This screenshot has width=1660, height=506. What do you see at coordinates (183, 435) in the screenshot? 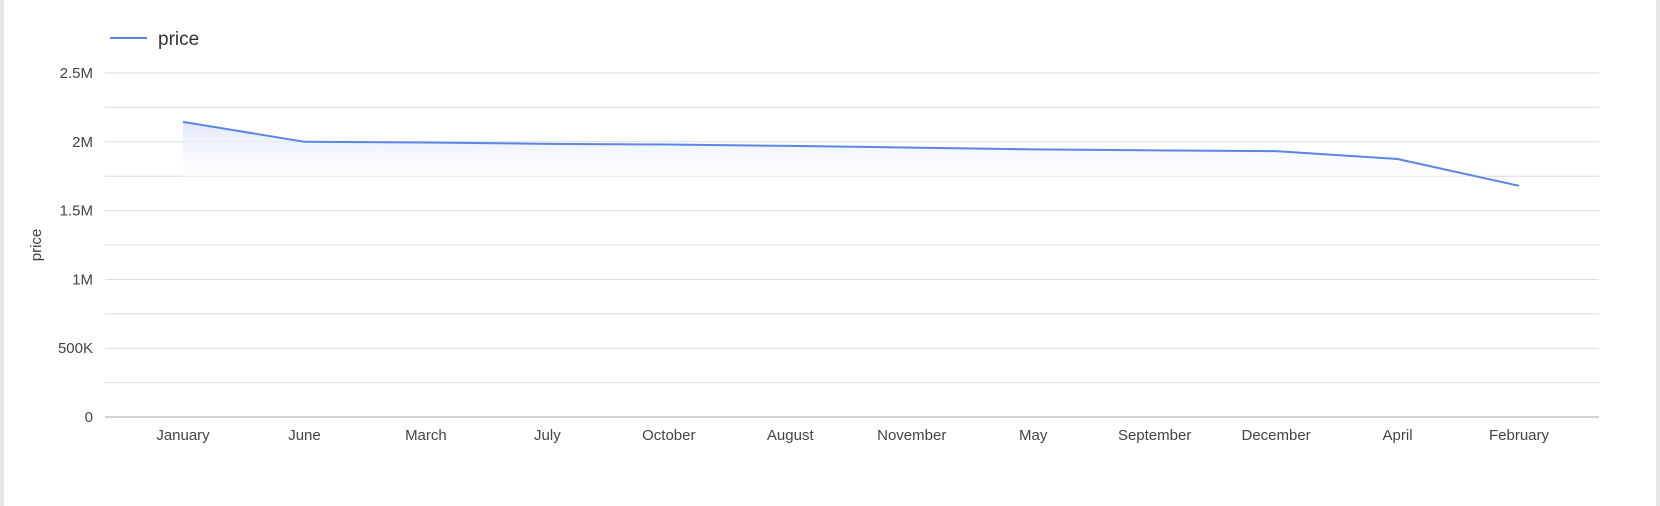
I see `x-tick-label: January` at bounding box center [183, 435].